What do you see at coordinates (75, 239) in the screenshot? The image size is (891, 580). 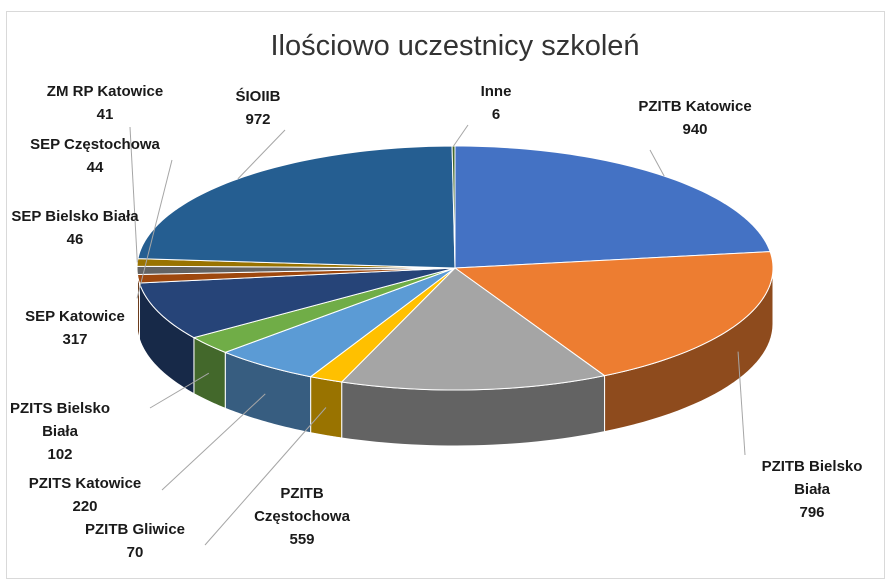 I see `label-value: 46` at bounding box center [75, 239].